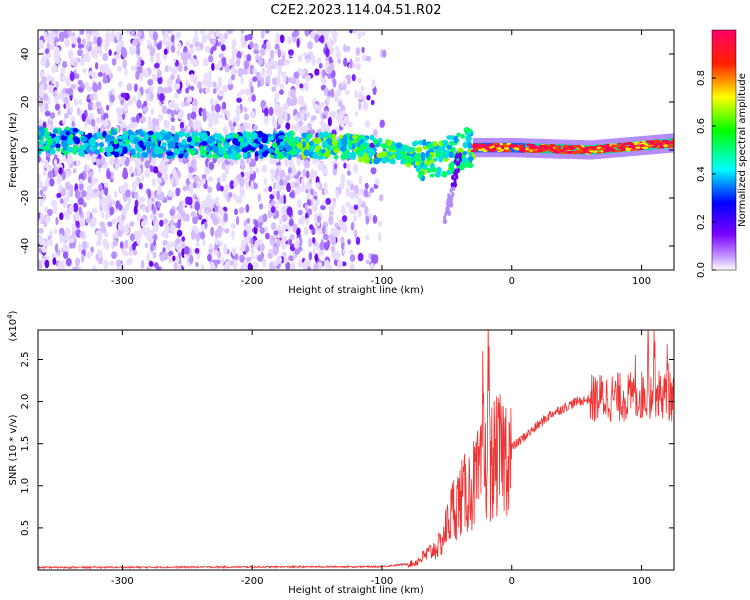  Describe the element at coordinates (13, 150) in the screenshot. I see `spectrogram-y-label: Frequency (Hz)` at that location.